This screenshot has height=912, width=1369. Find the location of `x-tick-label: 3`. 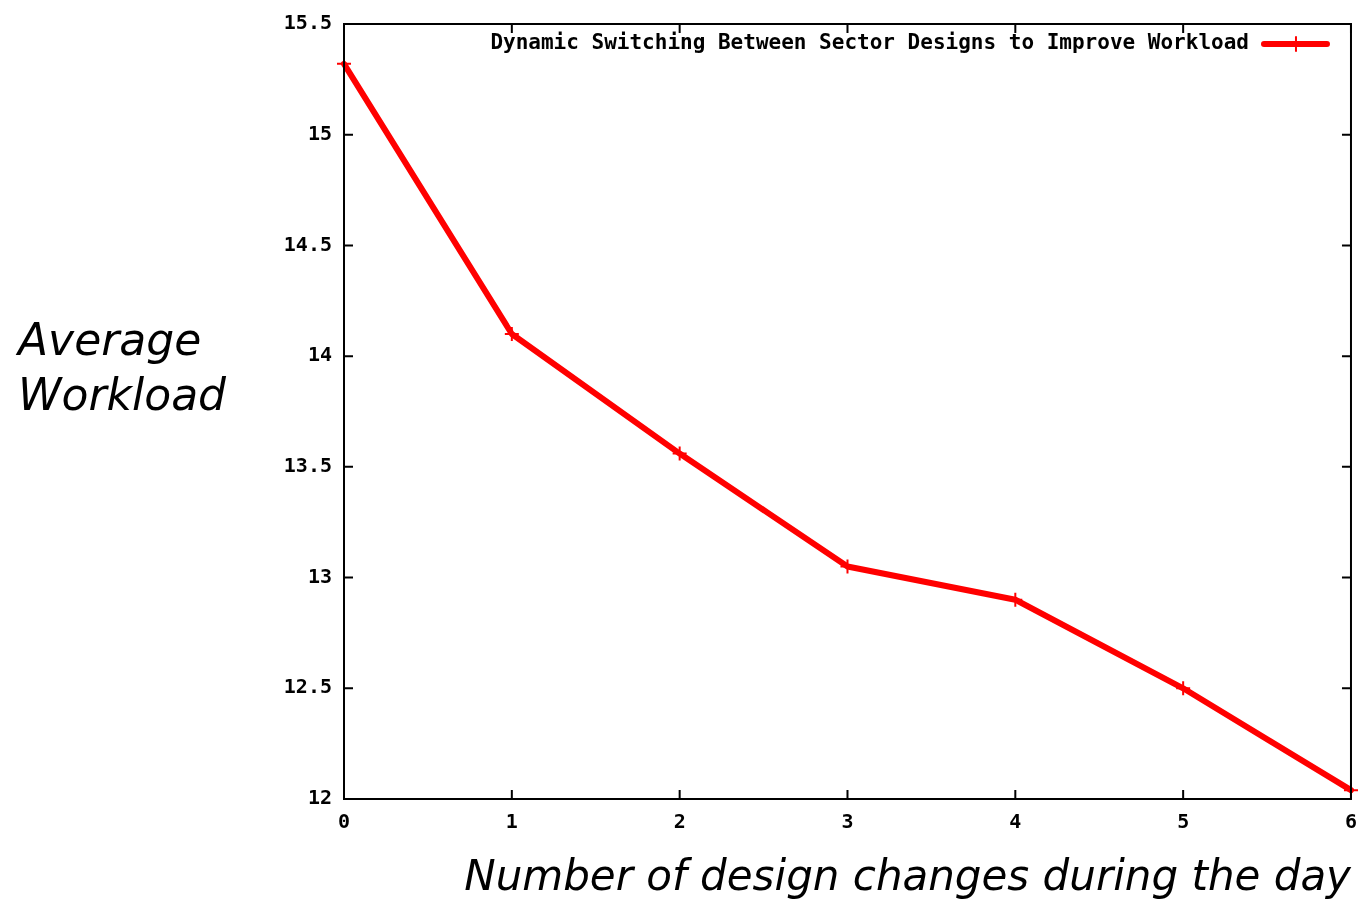

x-tick-label: 3 is located at coordinates (847, 821).